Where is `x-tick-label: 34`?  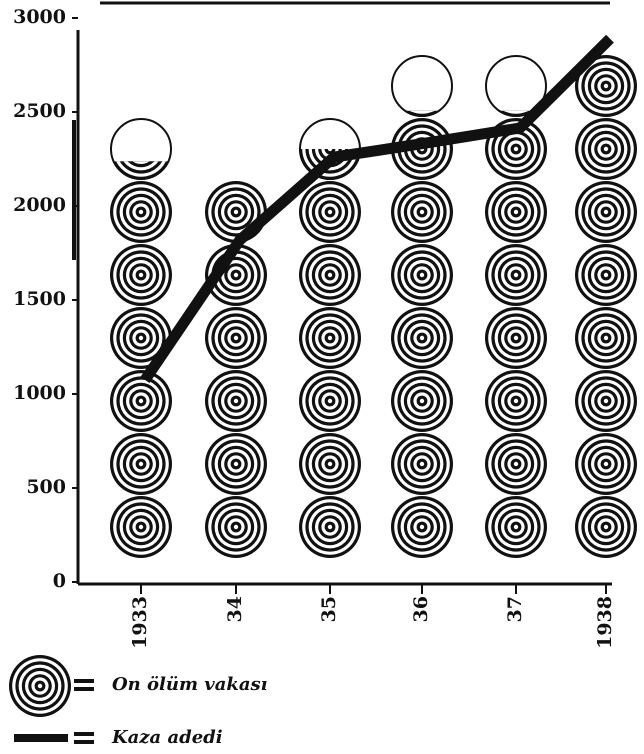 x-tick-label: 34 is located at coordinates (235, 609).